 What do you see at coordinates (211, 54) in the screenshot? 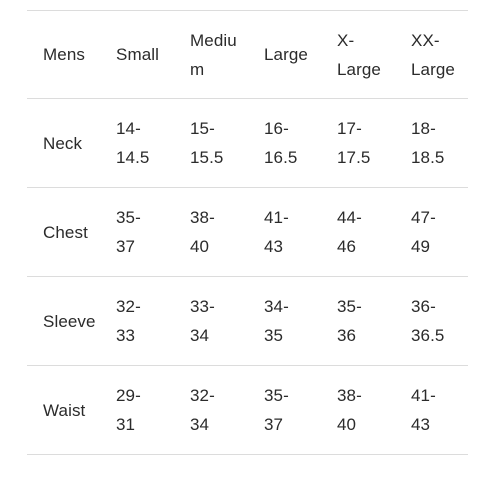
I see `header-cell-medium: Medium` at bounding box center [211, 54].